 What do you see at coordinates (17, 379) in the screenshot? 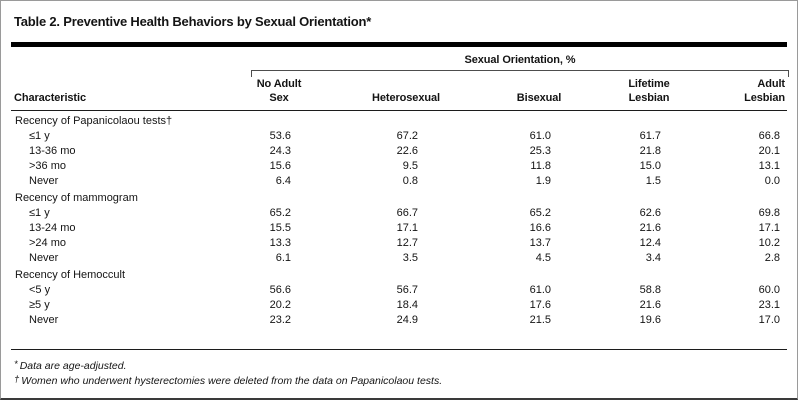
I see `footnote-marker: †` at bounding box center [17, 379].